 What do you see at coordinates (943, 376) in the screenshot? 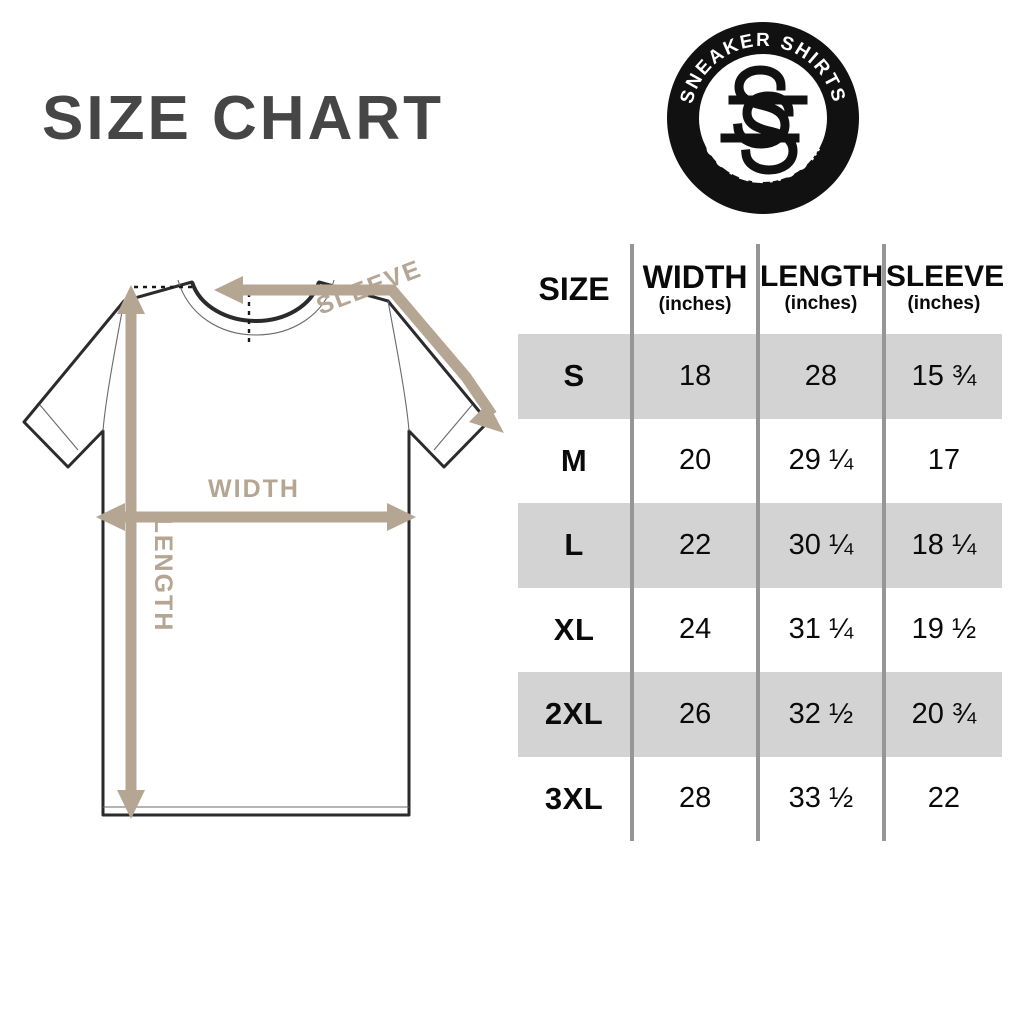
I see `cell-sleeve: 15 ¾` at bounding box center [943, 376].